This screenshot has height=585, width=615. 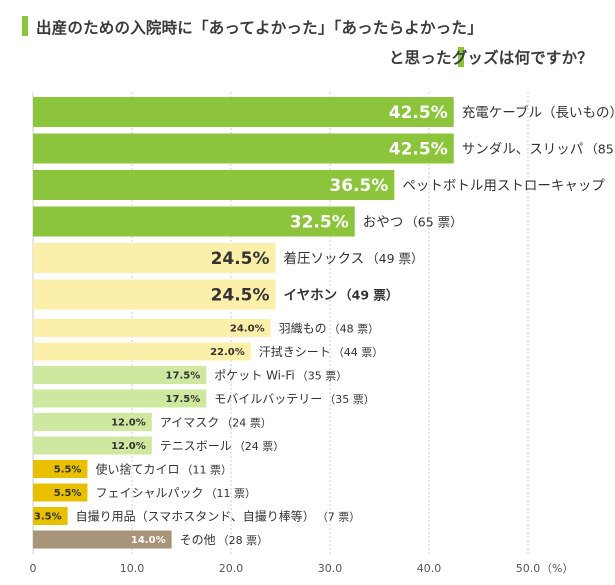 I want to click on bar-category-label: アイマスク, so click(x=189, y=422).